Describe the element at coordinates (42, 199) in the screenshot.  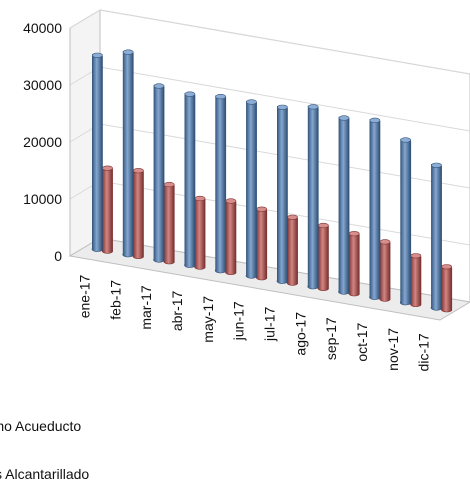
I see `y-tick-label: 10000` at that location.